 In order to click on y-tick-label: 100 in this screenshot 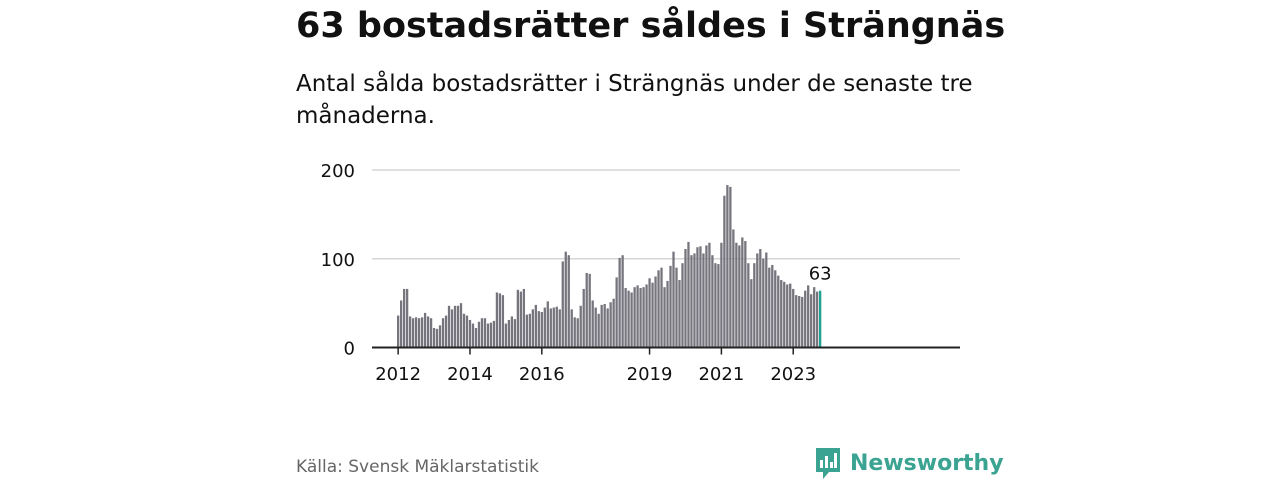, I will do `click(338, 260)`.